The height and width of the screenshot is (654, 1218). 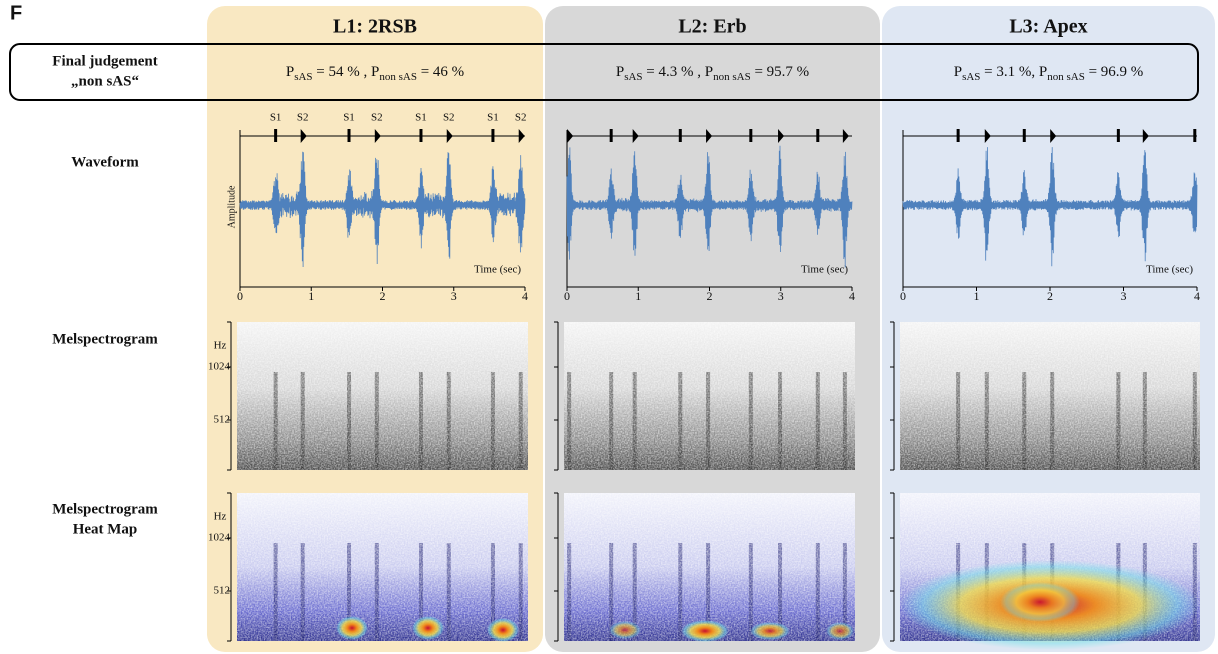 What do you see at coordinates (788, 72) in the screenshot?
I see `probability-part: 95.7 %` at bounding box center [788, 72].